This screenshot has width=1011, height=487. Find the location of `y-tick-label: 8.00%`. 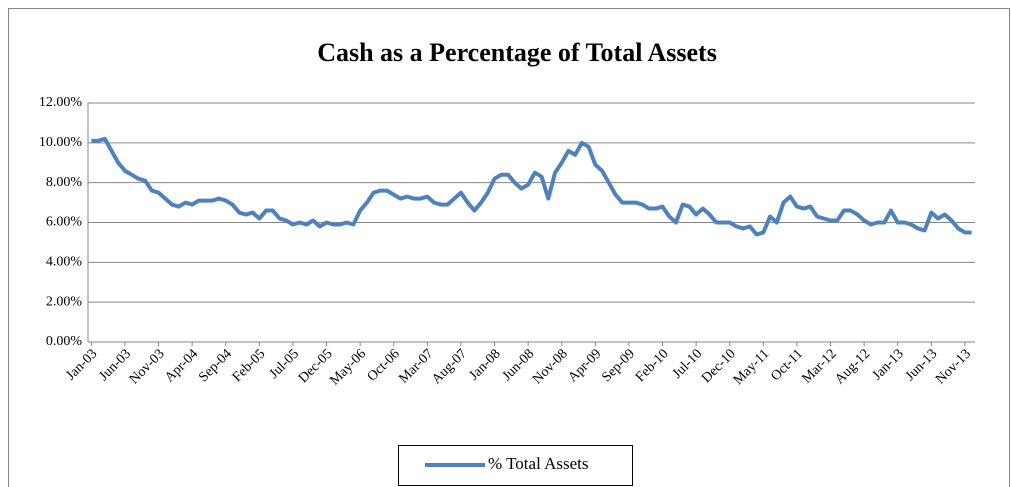

y-tick-label: 8.00% is located at coordinates (64, 182).